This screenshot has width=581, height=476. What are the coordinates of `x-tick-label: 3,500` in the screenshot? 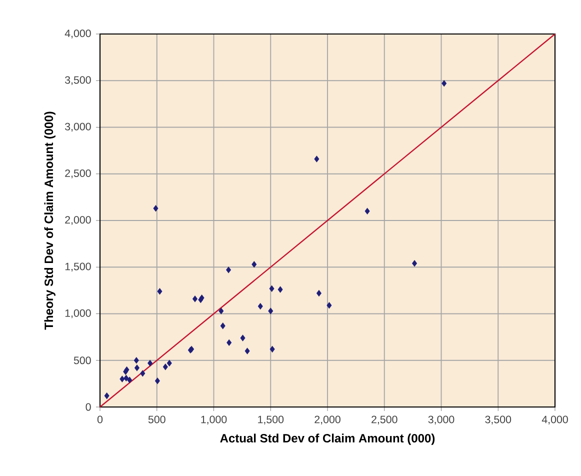 It's located at (498, 420).